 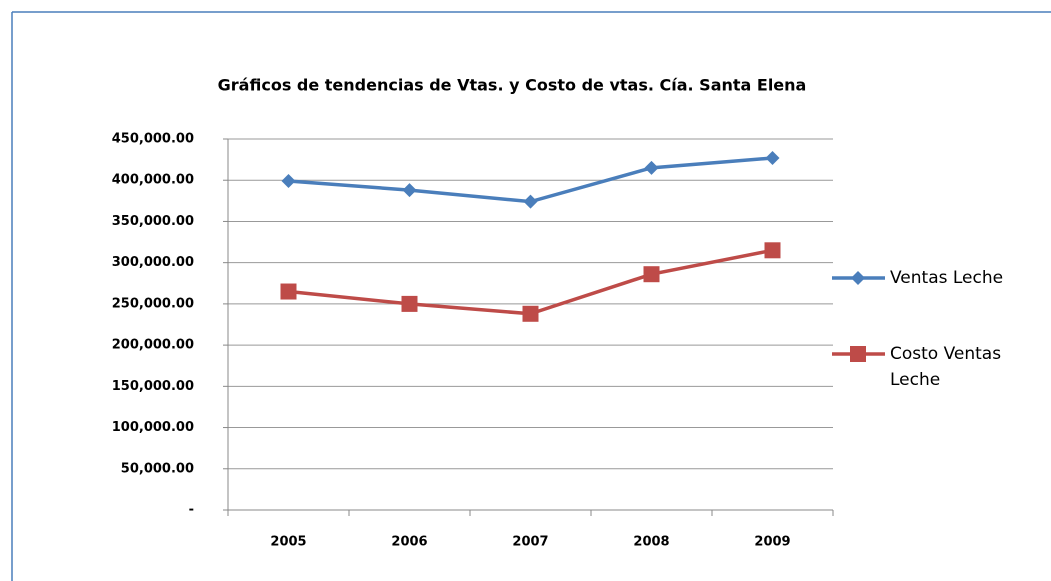 What do you see at coordinates (153, 345) in the screenshot?
I see `y-tick-label: 200,000.00` at bounding box center [153, 345].